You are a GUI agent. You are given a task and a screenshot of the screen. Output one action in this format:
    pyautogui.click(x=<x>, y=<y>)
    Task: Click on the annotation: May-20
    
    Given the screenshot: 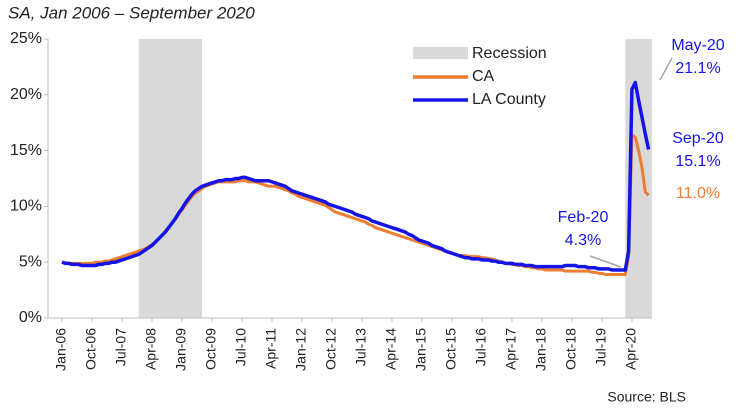 What is the action you would take?
    pyautogui.click(x=697, y=45)
    